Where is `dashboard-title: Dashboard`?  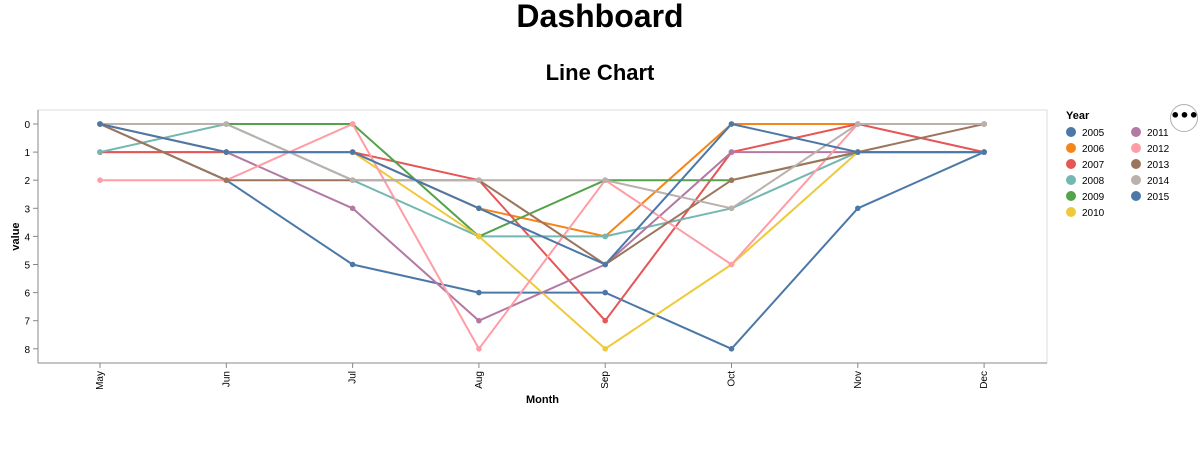
dashboard-title: Dashboard is located at coordinates (600, 17).